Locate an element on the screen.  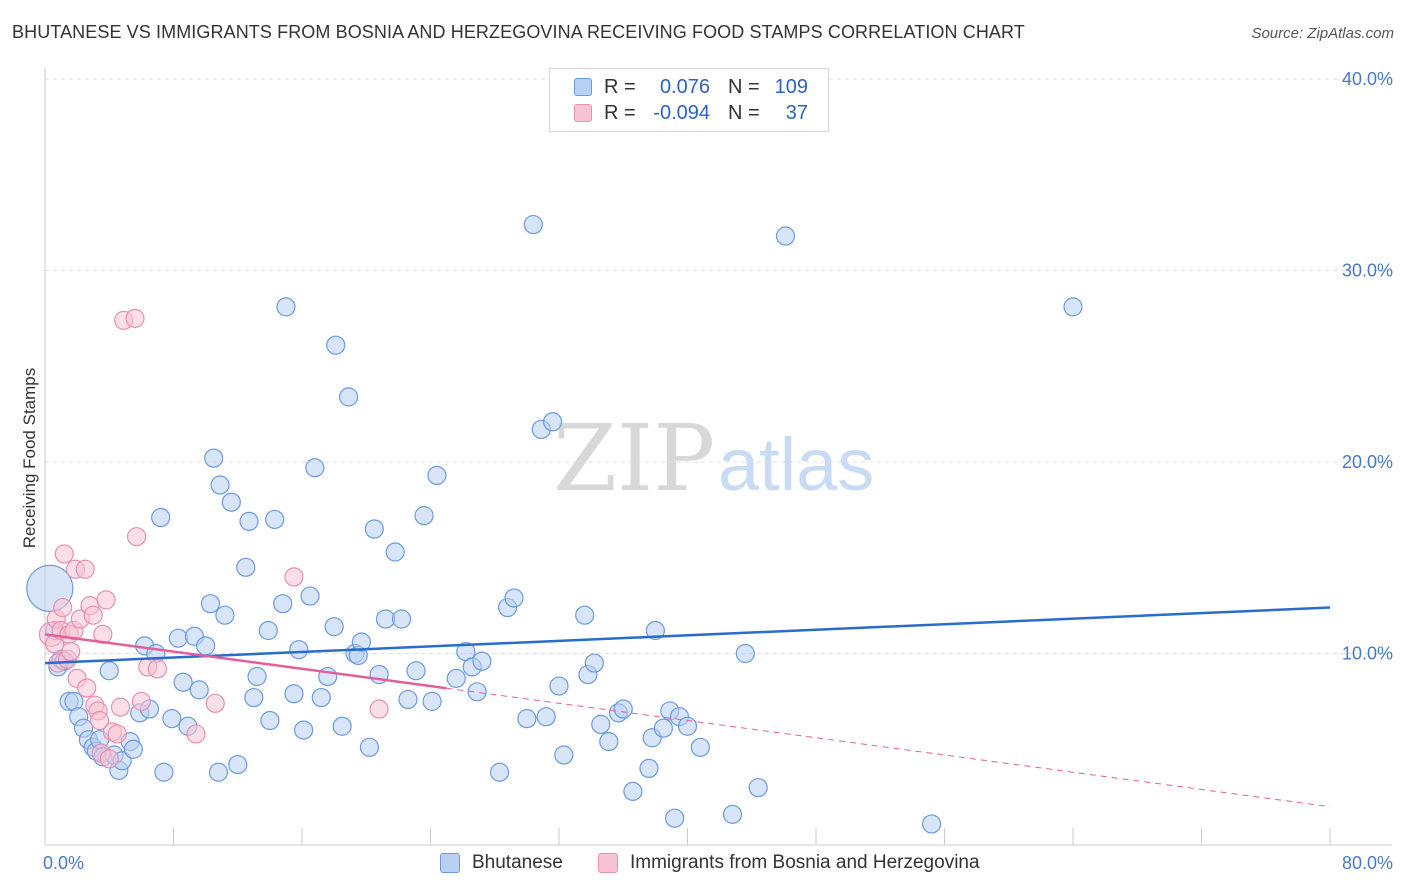
legend-row-bosnia: R = -0.094 N = 37 is located at coordinates (691, 113).